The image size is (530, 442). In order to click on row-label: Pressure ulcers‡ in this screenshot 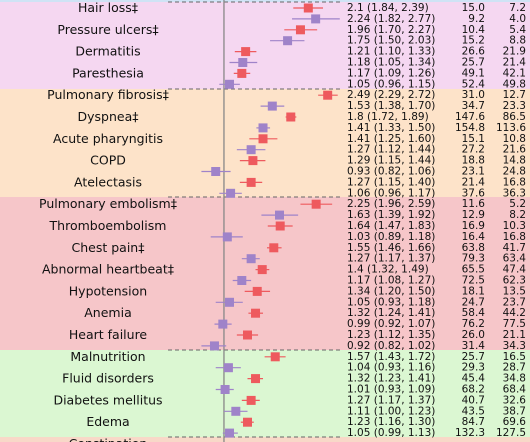, I will do `click(107, 29)`.